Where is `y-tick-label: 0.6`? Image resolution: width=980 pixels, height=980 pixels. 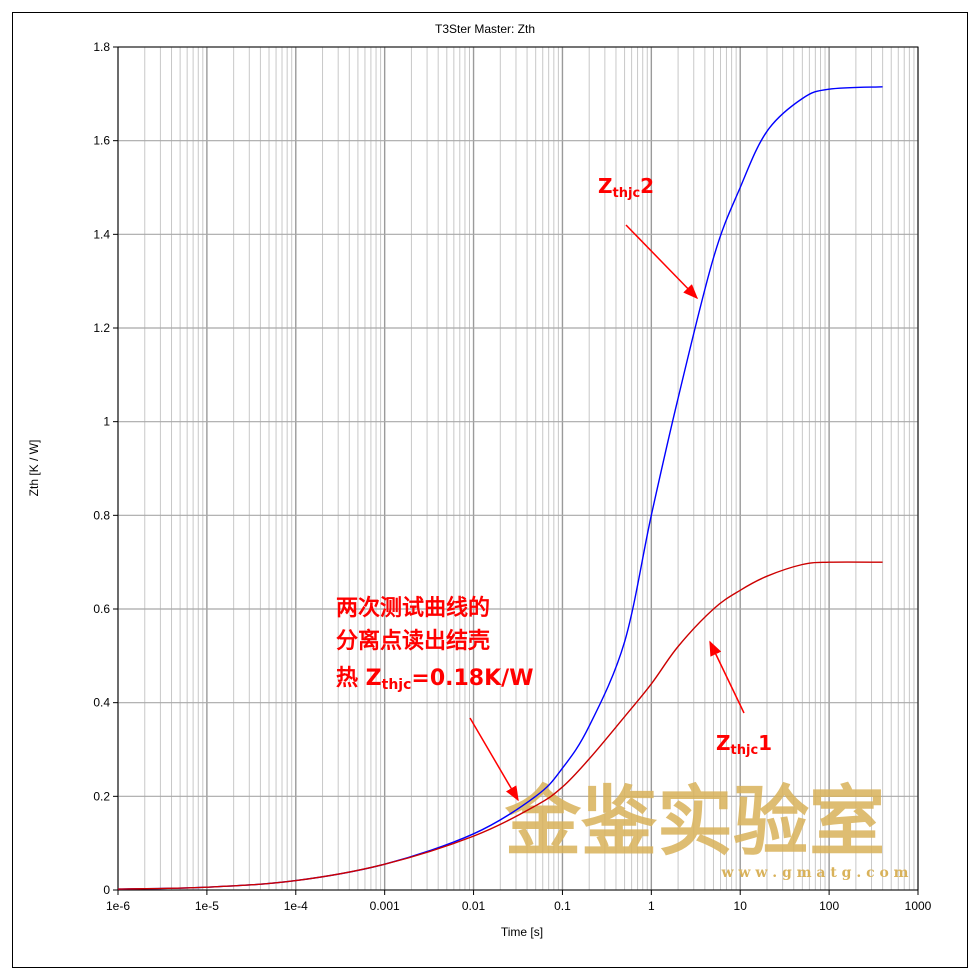 y-tick-label: 0.6 is located at coordinates (101, 609).